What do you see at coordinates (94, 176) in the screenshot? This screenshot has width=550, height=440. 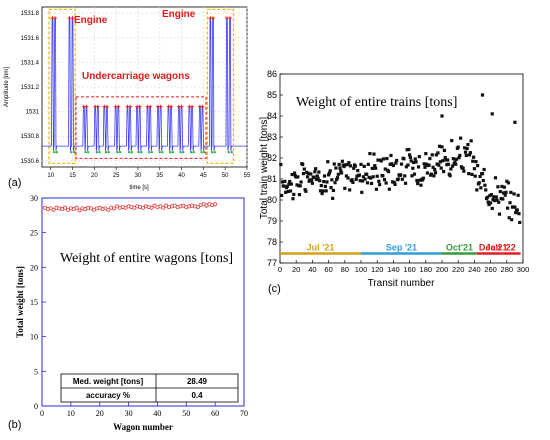 I see `panel-a-x-tick-label: 20` at bounding box center [94, 176].